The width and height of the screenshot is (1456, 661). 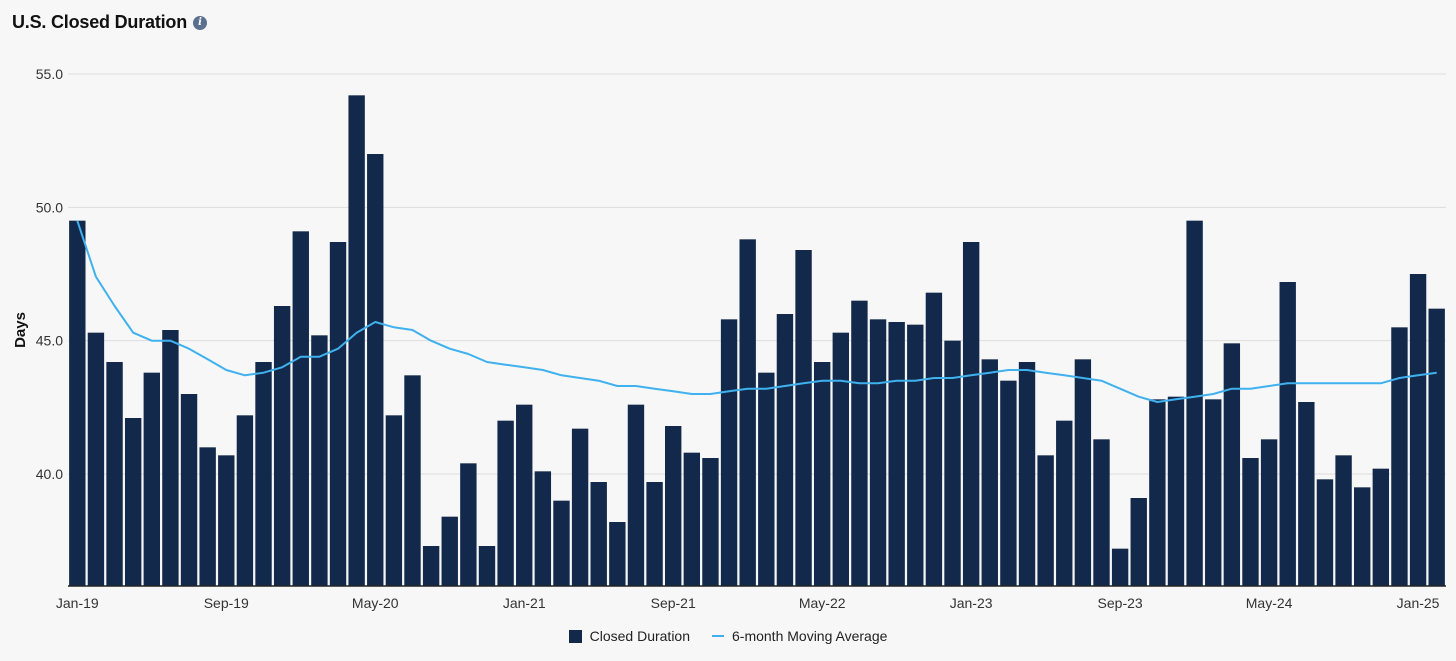 I want to click on y-tick-label: 45.0, so click(x=49, y=341).